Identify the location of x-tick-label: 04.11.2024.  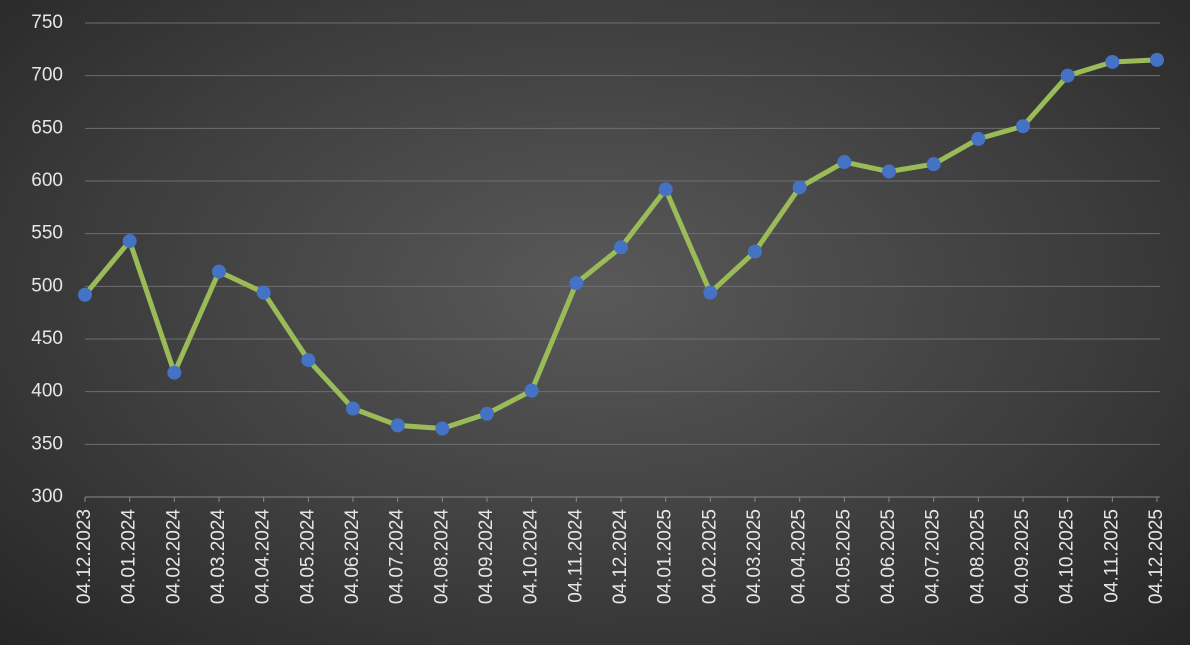
(575, 556).